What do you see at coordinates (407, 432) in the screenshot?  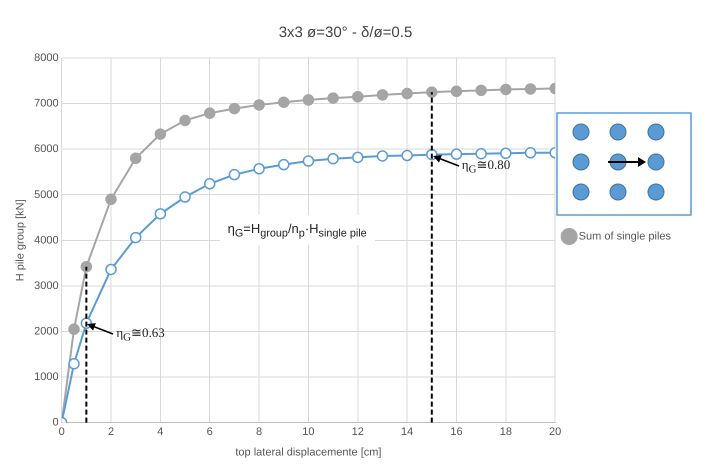 I see `x-tick-label: 14` at bounding box center [407, 432].